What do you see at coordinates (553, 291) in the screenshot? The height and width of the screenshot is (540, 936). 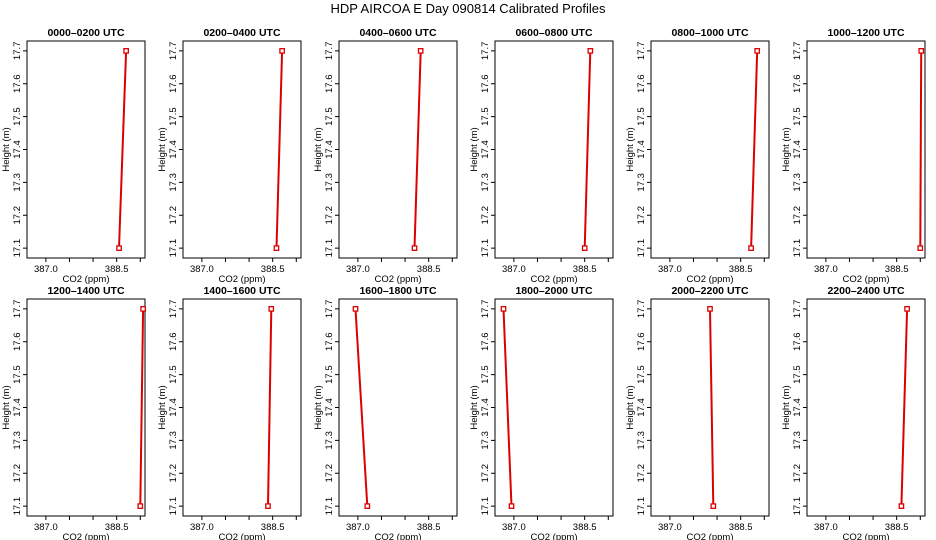 I see `panel-title: 1800–2000 UTC` at bounding box center [553, 291].